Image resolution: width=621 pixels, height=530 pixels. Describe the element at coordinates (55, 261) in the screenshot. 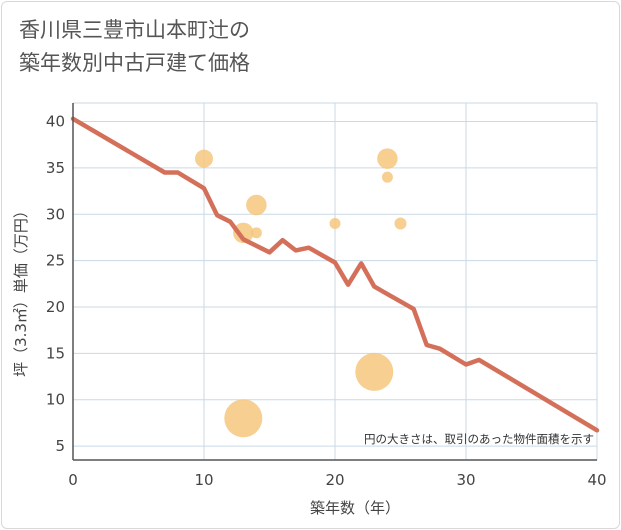

I see `y-tick-label: 25` at that location.